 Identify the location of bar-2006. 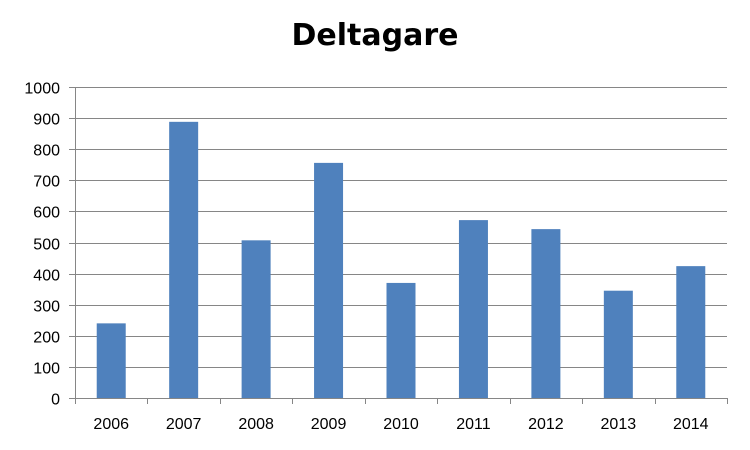
(111, 360).